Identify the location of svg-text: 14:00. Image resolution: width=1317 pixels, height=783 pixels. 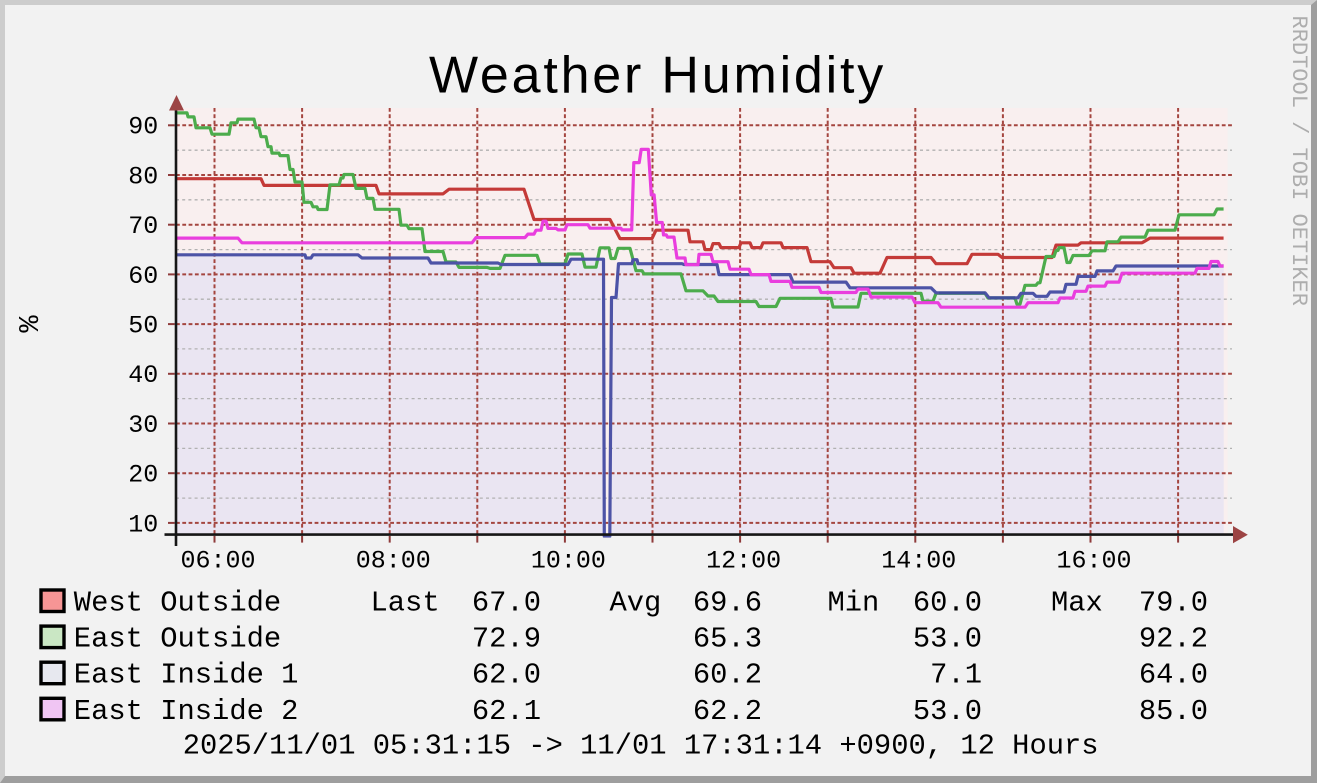
(918, 561).